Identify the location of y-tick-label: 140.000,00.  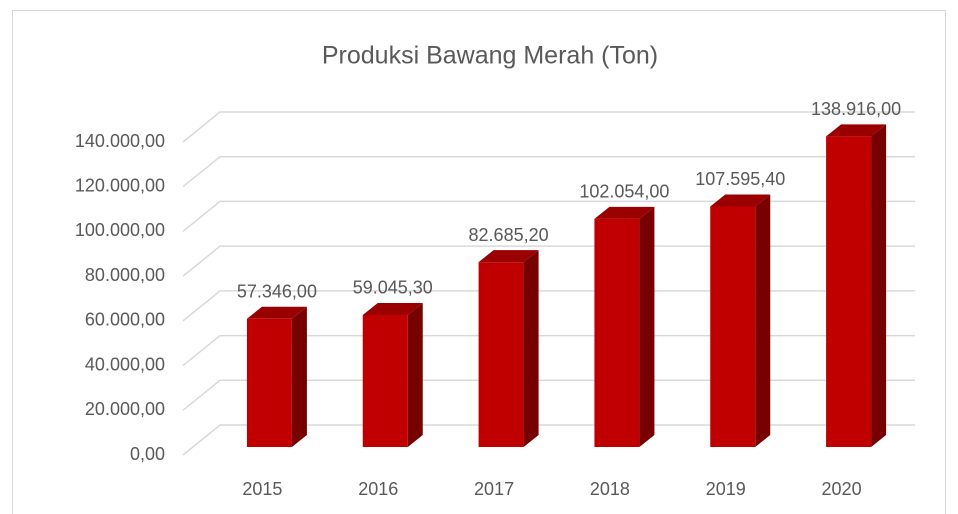
(120, 141).